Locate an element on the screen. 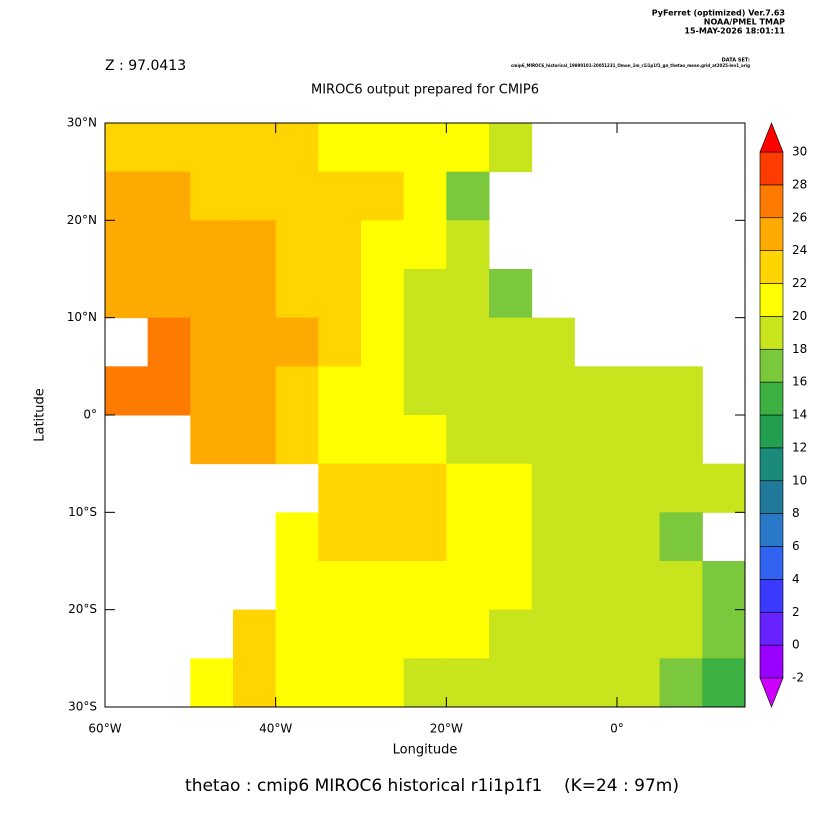 Image resolution: width=832 pixels, height=836 pixels. colorbar-label: 26 is located at coordinates (799, 217).